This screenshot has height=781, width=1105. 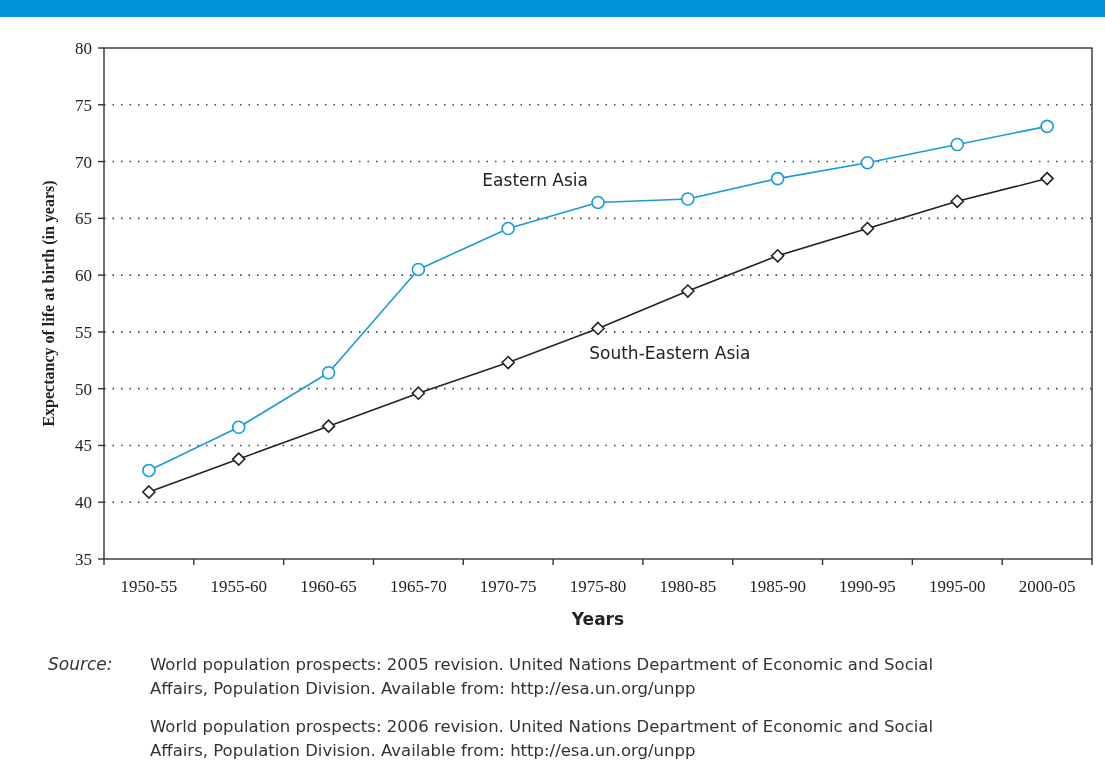 I want to click on x-tick-label: 2000-05, so click(x=1047, y=586).